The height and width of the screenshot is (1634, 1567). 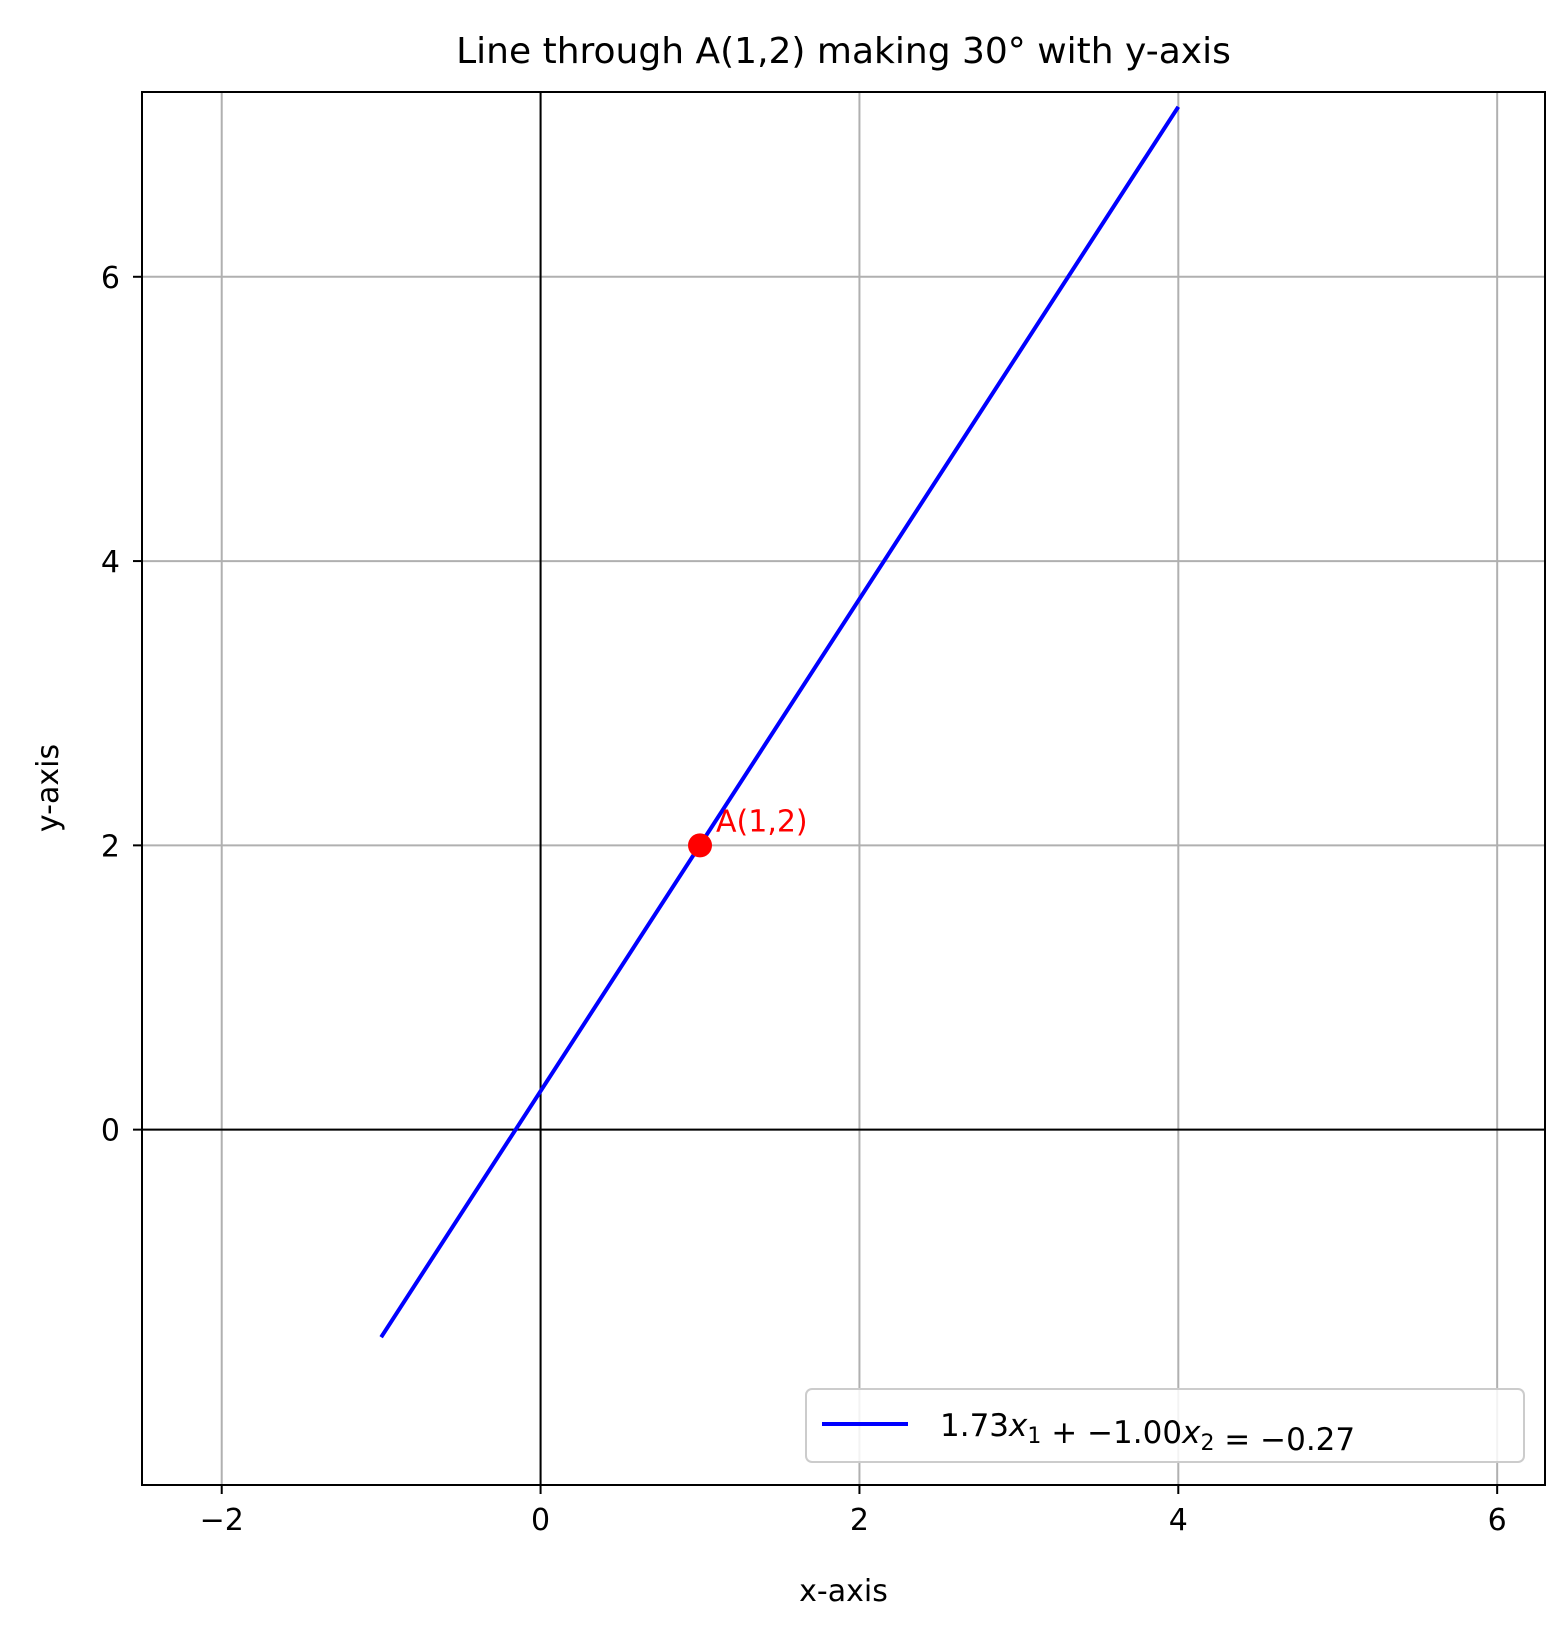 What do you see at coordinates (222, 1520) in the screenshot?
I see `x-tick-label: −2` at bounding box center [222, 1520].